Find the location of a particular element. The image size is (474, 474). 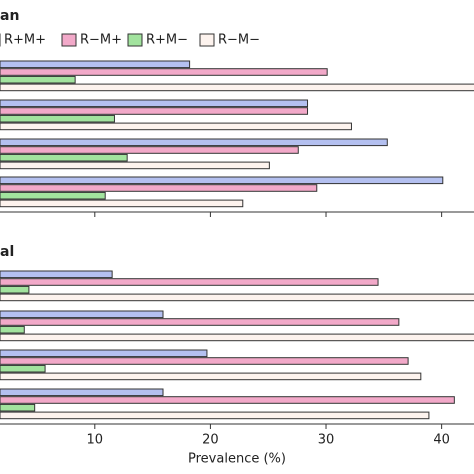

panel-title: al is located at coordinates (7, 252).